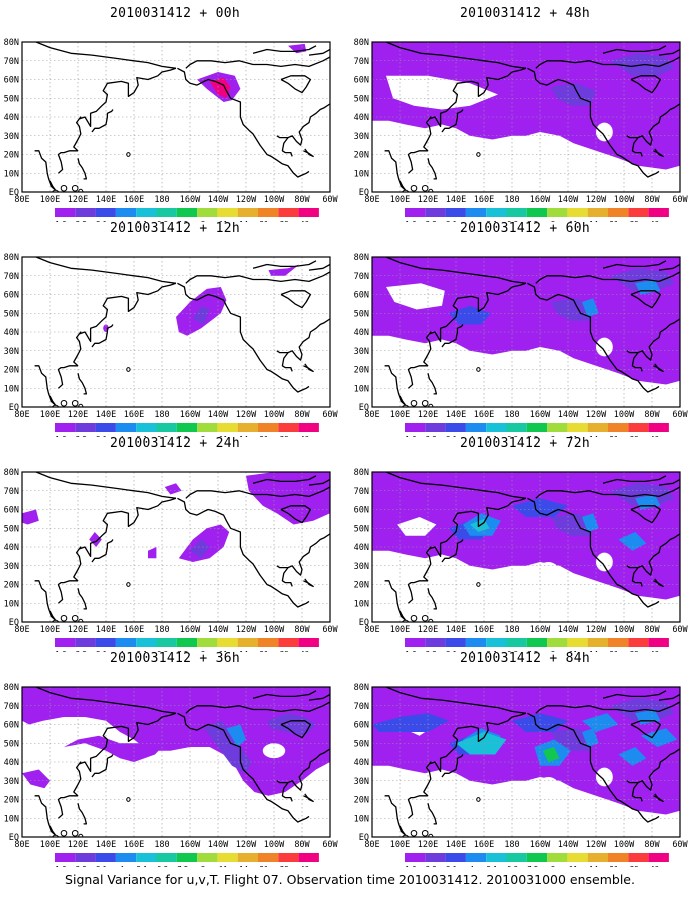 The width and height of the screenshot is (700, 900). Describe the element at coordinates (330, 200) in the screenshot. I see `lon-tick-label: 60W` at that location.